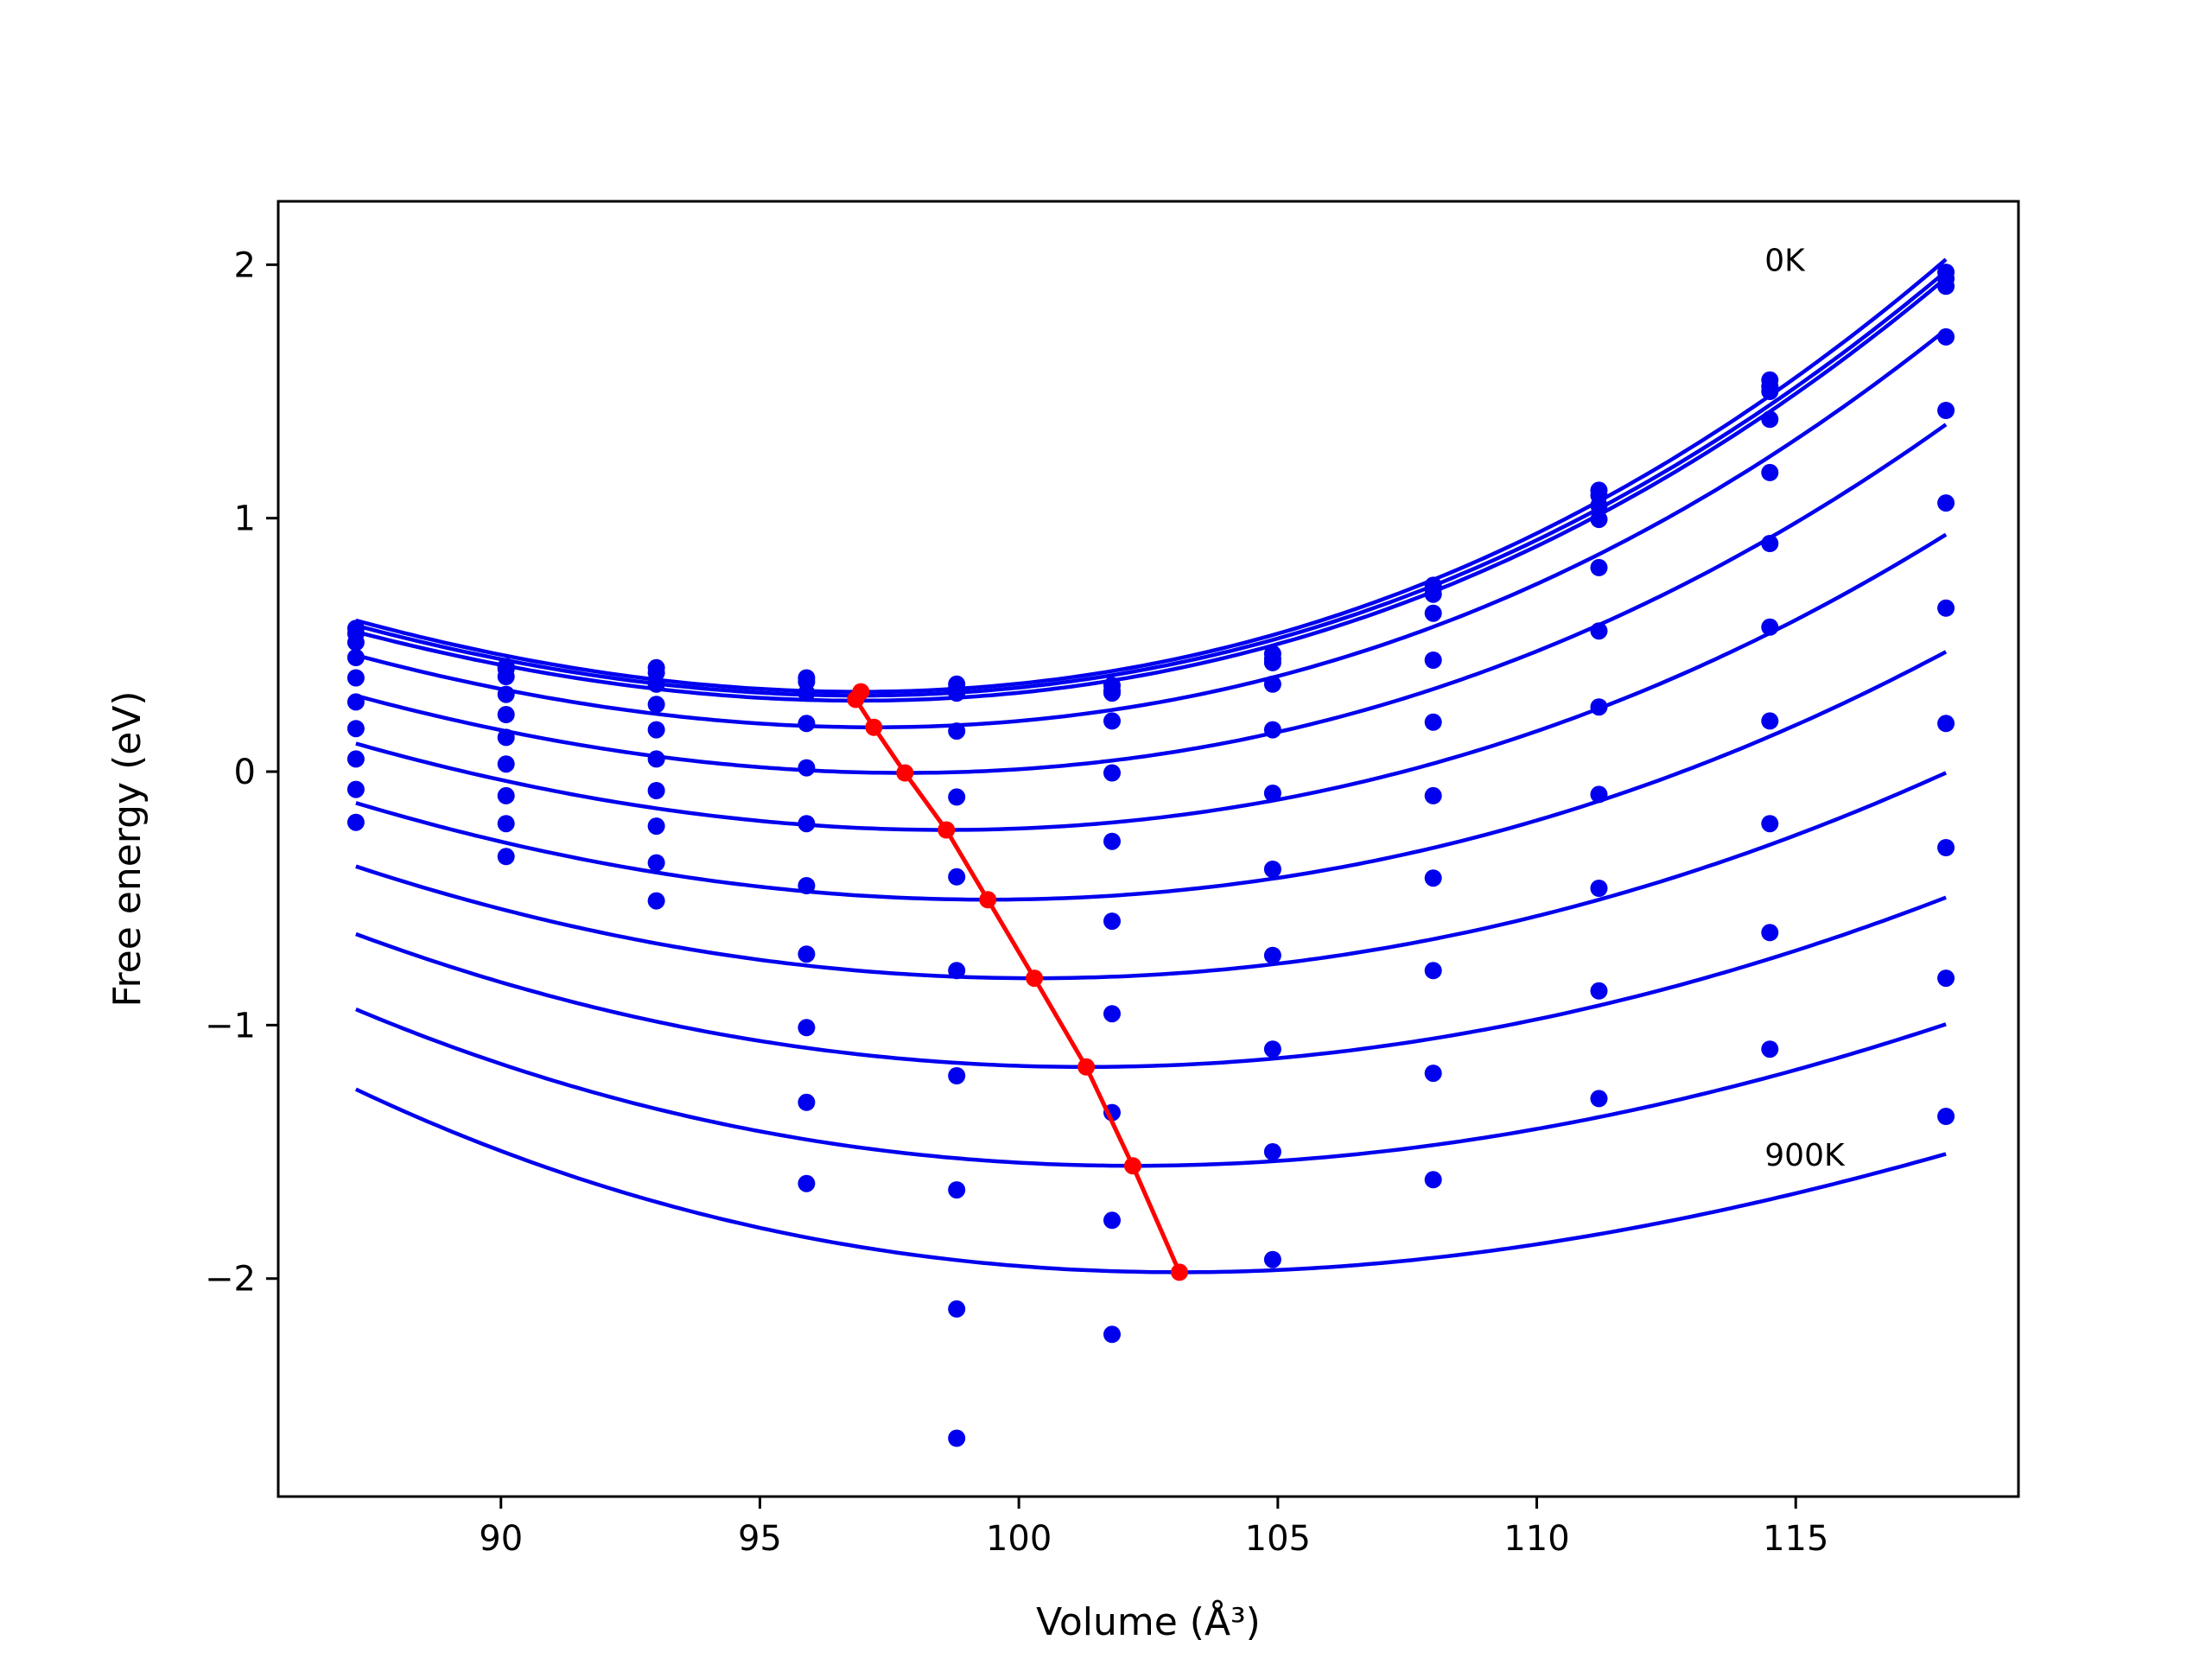 The height and width of the screenshot is (1659, 2212). Describe the element at coordinates (1785, 260) in the screenshot. I see `temperature-annotation: 0K` at that location.